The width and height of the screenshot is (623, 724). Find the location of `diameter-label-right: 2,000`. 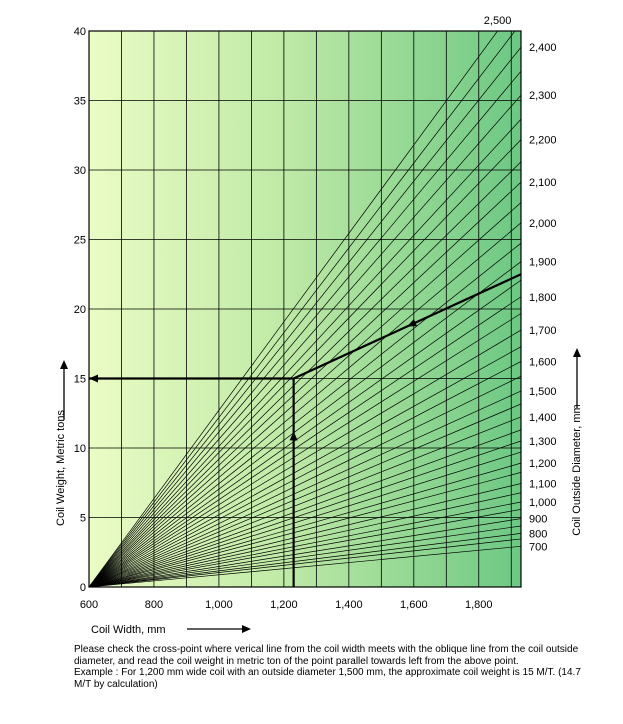

diameter-label-right: 2,000 is located at coordinates (543, 224).